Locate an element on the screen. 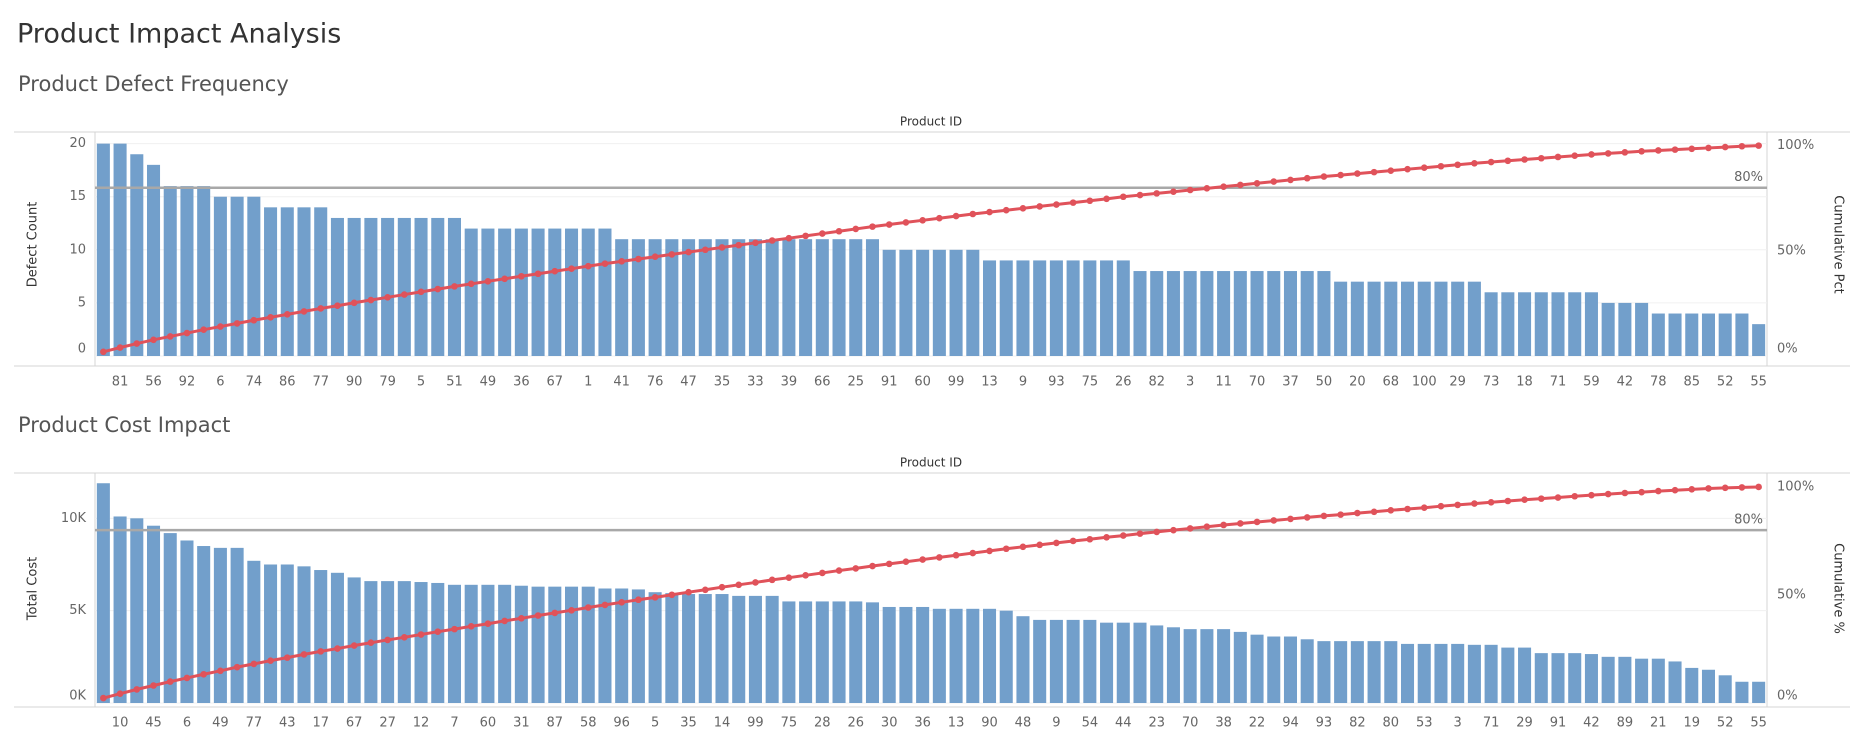 The image size is (1862, 746). x-tick-label: 49 is located at coordinates (488, 382).